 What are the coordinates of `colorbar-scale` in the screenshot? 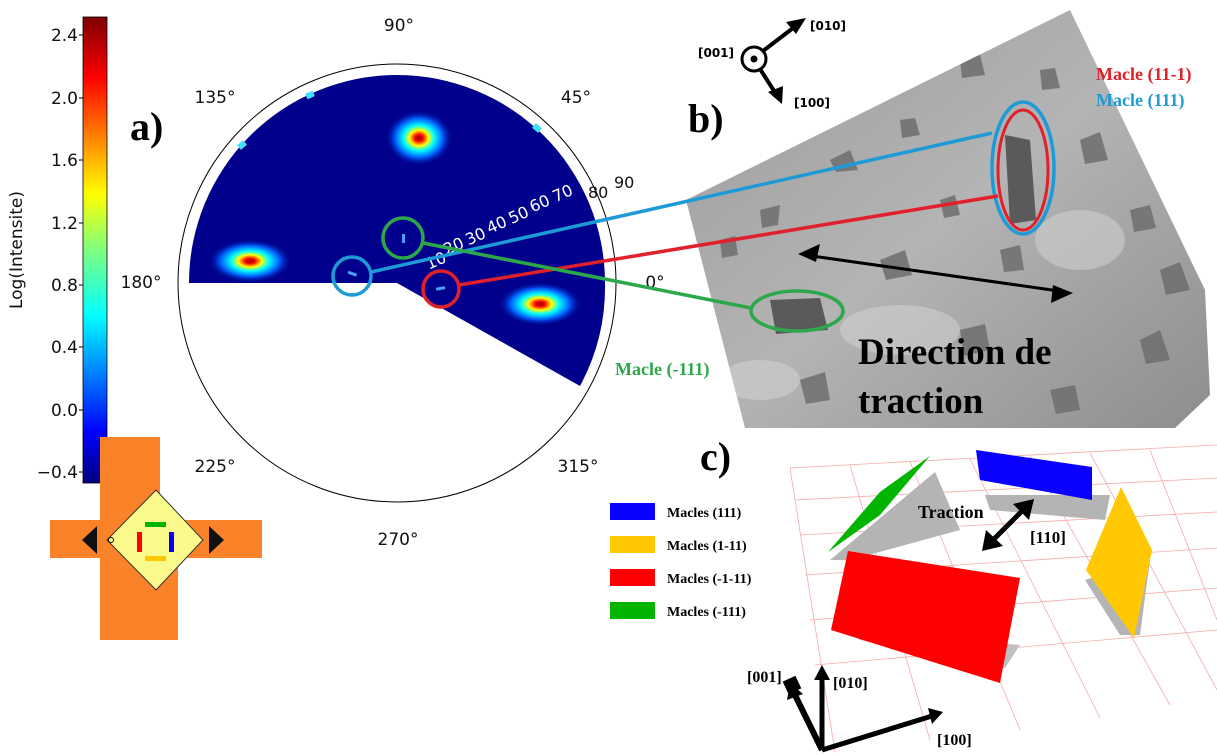 It's located at (95, 250).